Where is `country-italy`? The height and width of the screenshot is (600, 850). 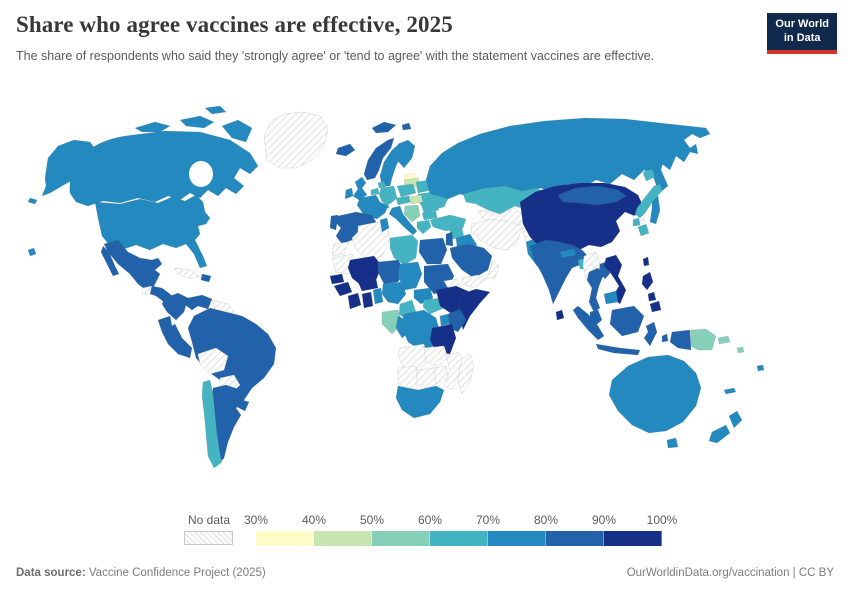 country-italy is located at coordinates (403, 220).